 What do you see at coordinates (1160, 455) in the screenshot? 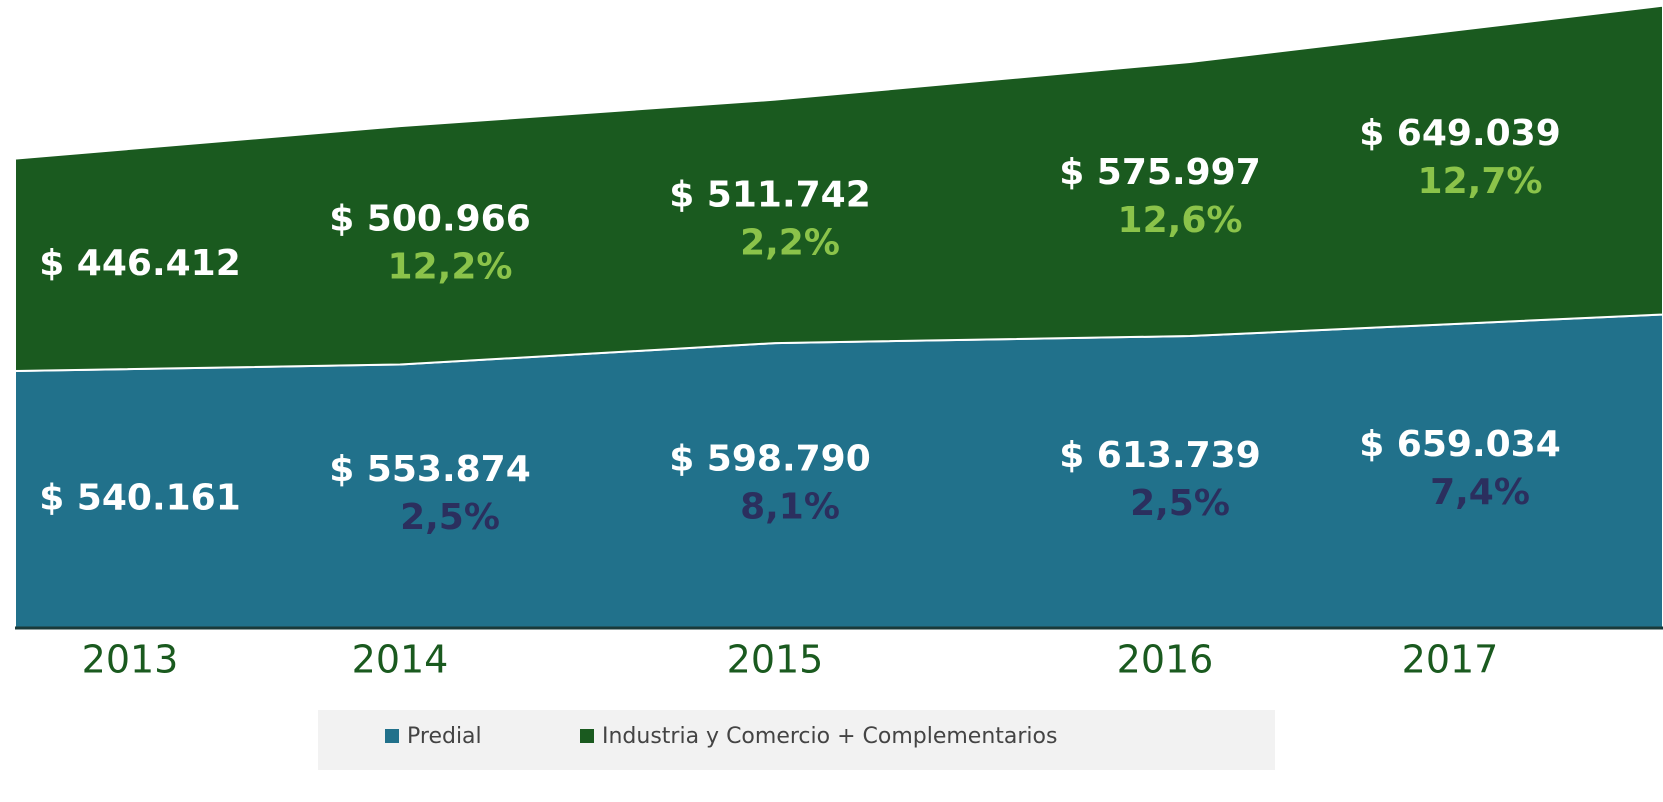
I see `value-label: $ 613.739` at bounding box center [1160, 455].